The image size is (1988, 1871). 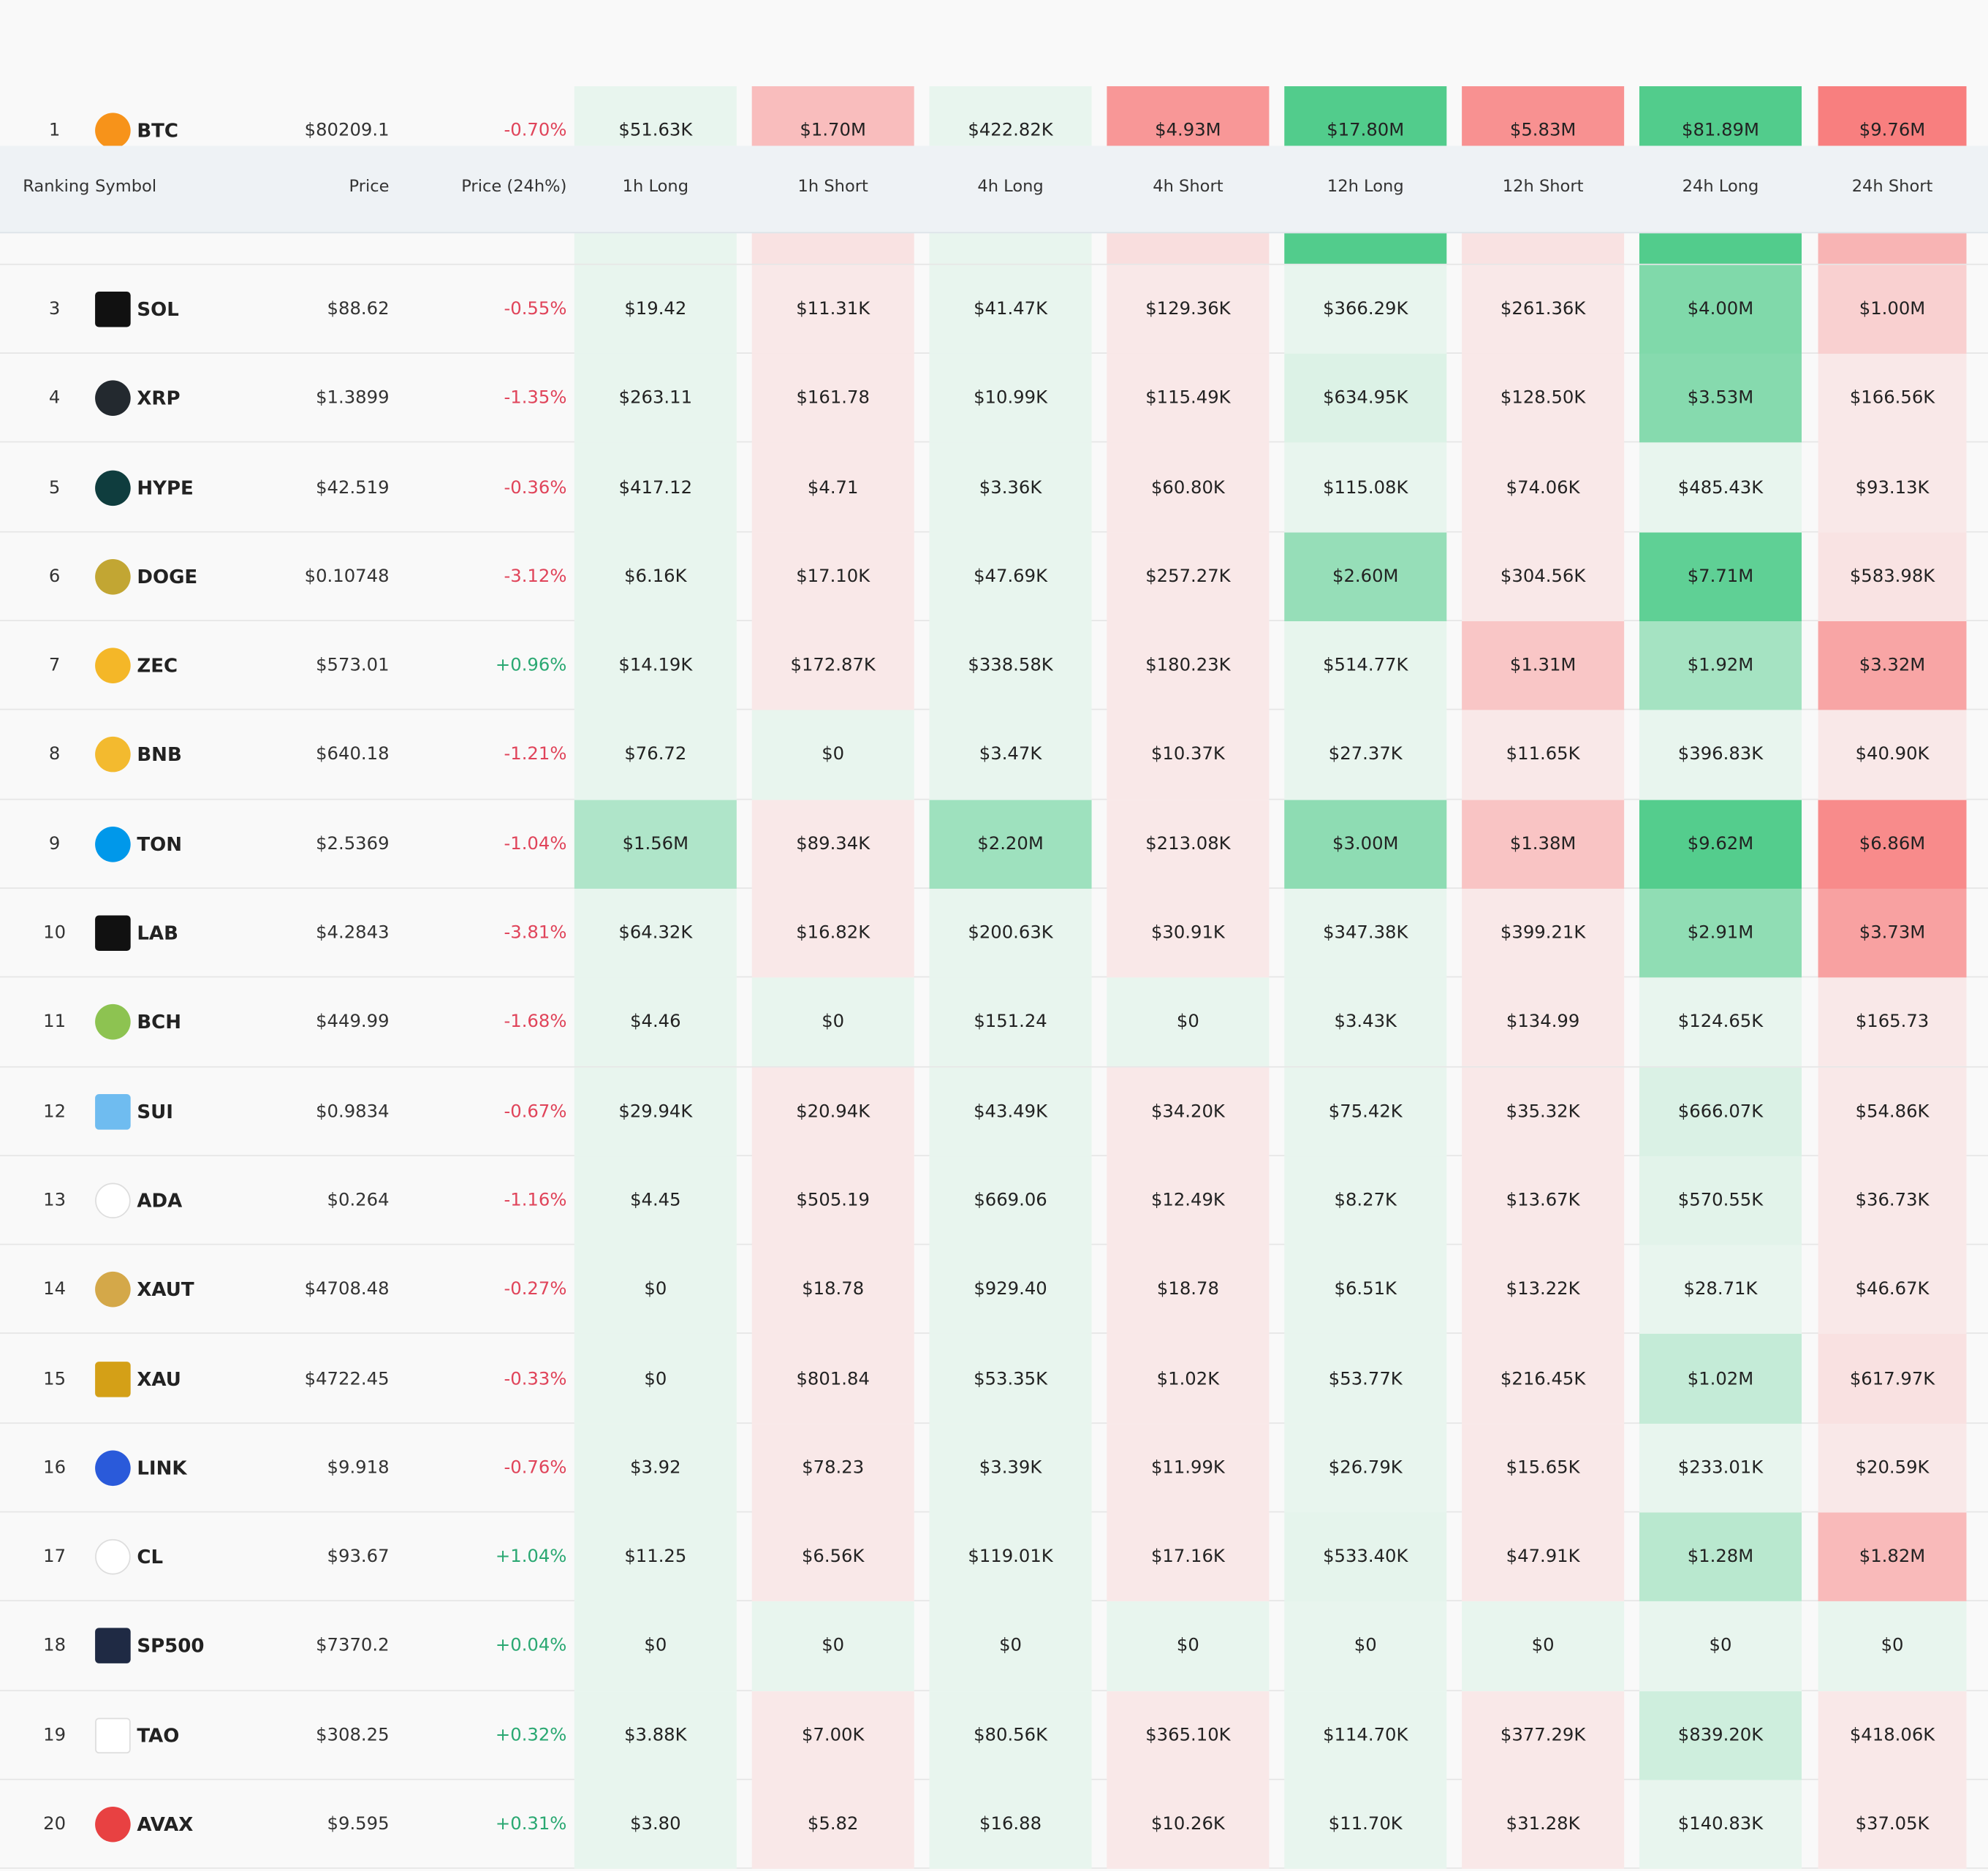 What do you see at coordinates (1892, 1379) in the screenshot?
I see `liquidation-cell: $617.97K` at bounding box center [1892, 1379].